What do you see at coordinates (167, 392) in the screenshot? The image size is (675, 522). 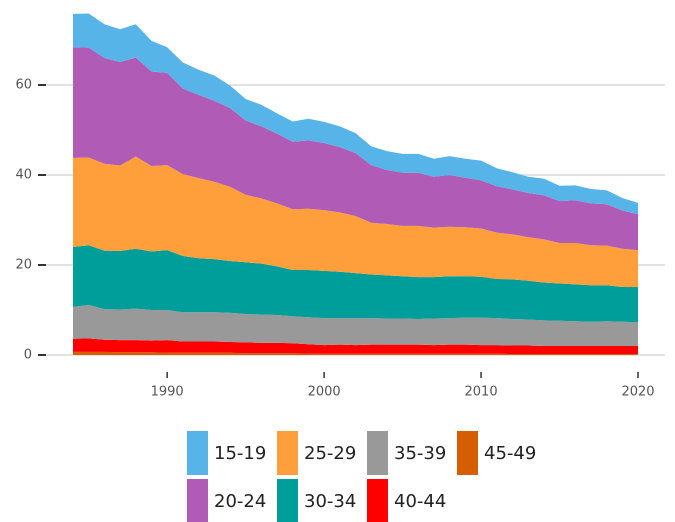 I see `x-tick-label: 1990` at bounding box center [167, 392].